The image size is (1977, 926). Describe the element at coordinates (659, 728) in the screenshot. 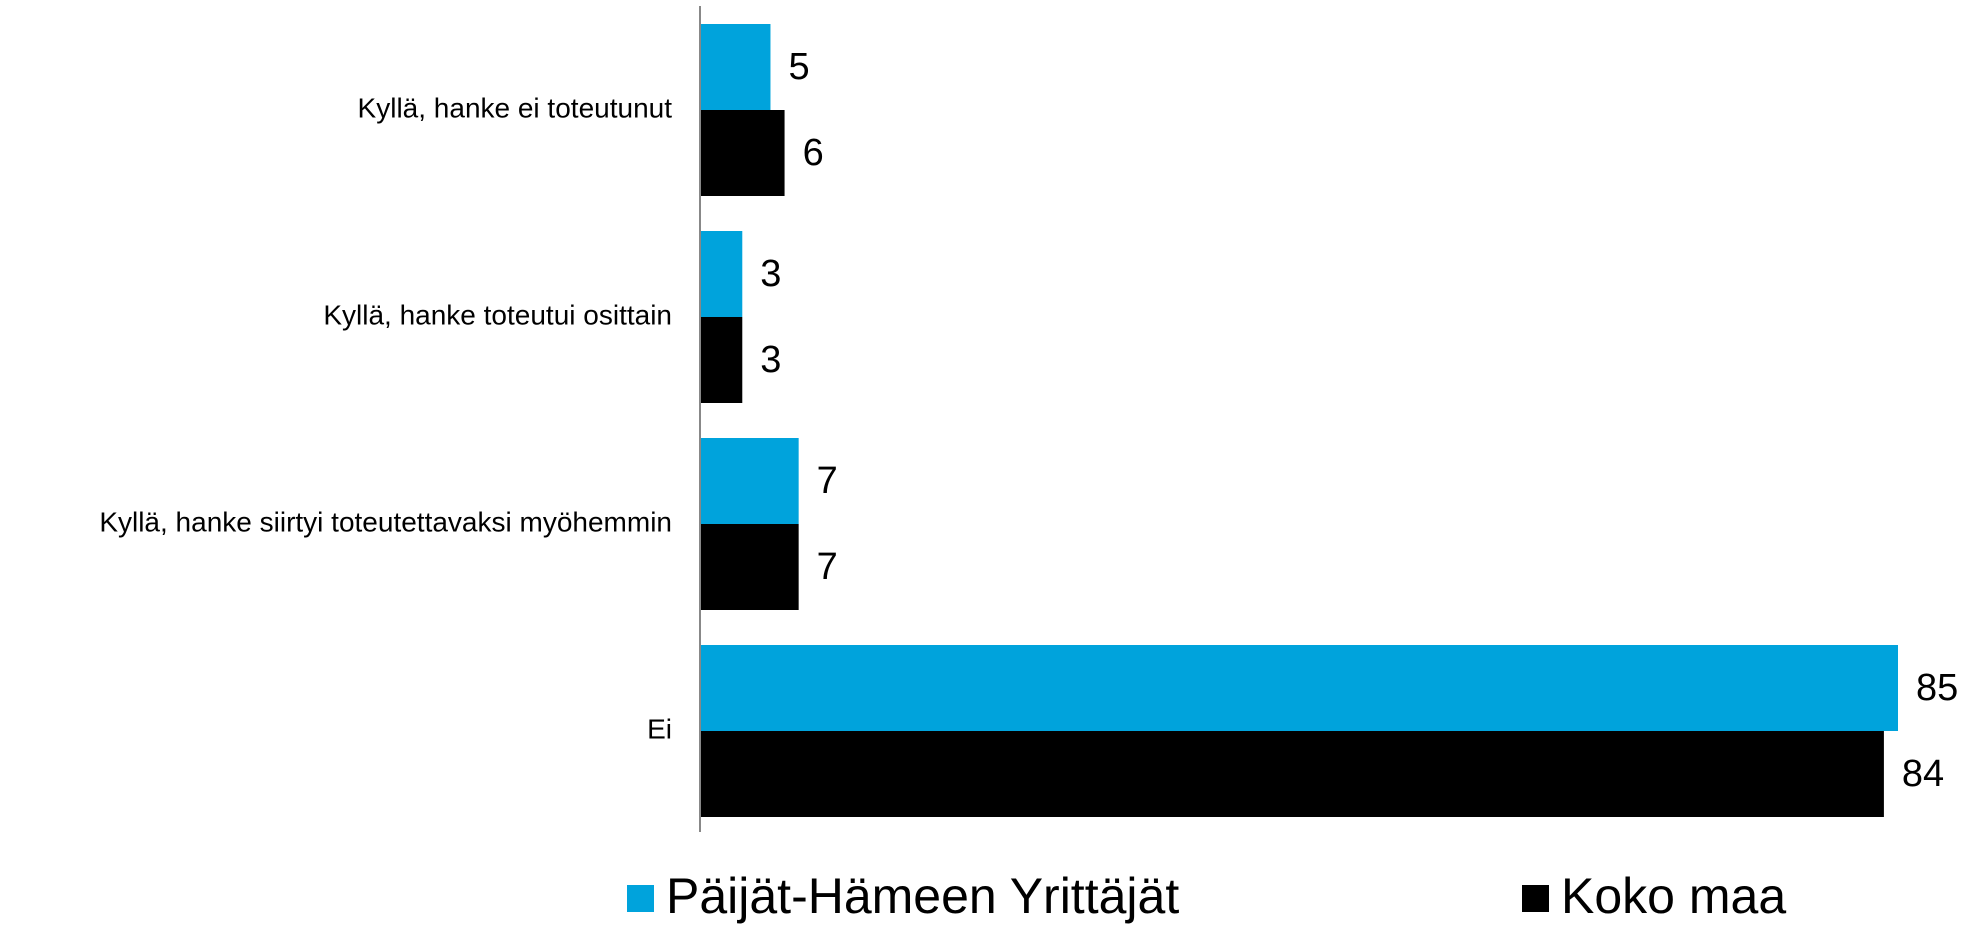

I see `category-label: Ei` at that location.